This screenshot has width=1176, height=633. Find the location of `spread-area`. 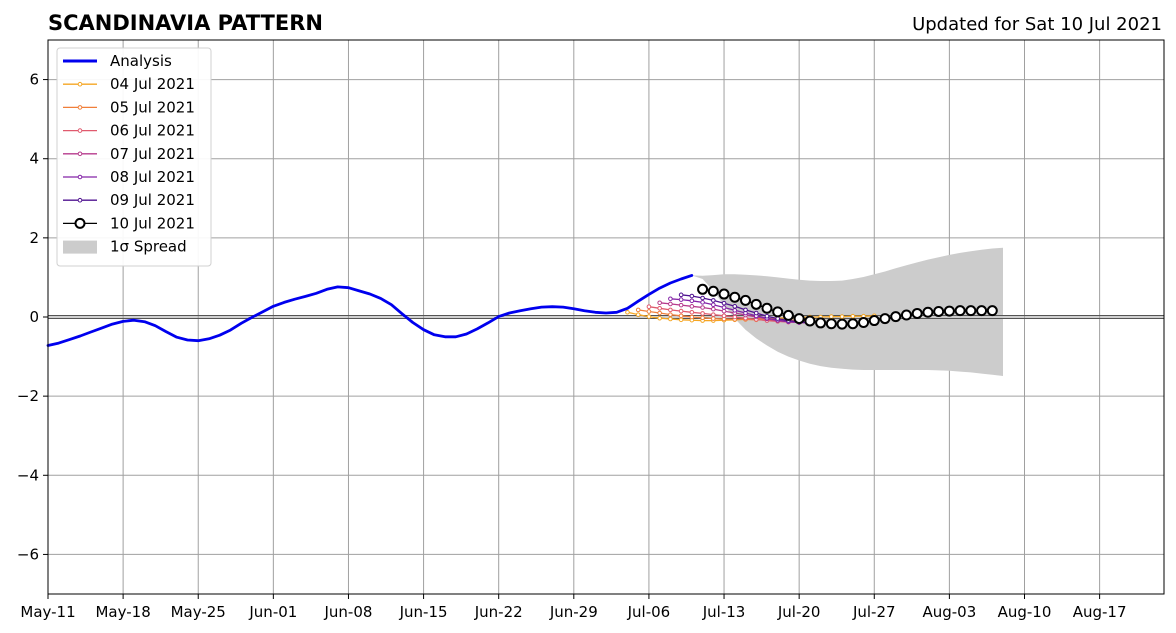

spread-area is located at coordinates (847, 311).